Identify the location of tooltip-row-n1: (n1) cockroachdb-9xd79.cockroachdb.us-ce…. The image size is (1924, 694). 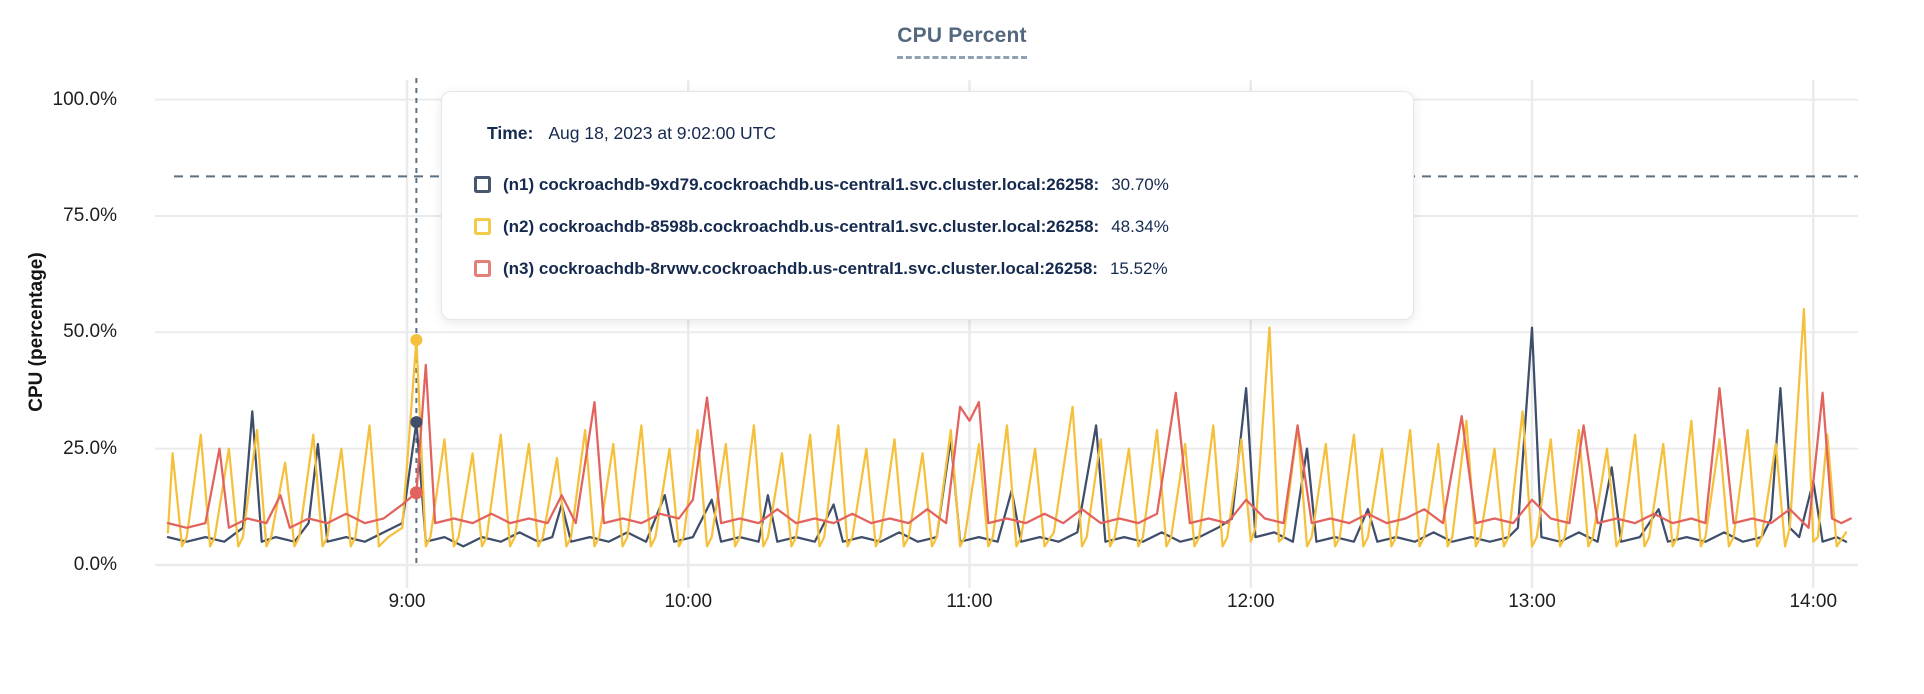
(929, 184).